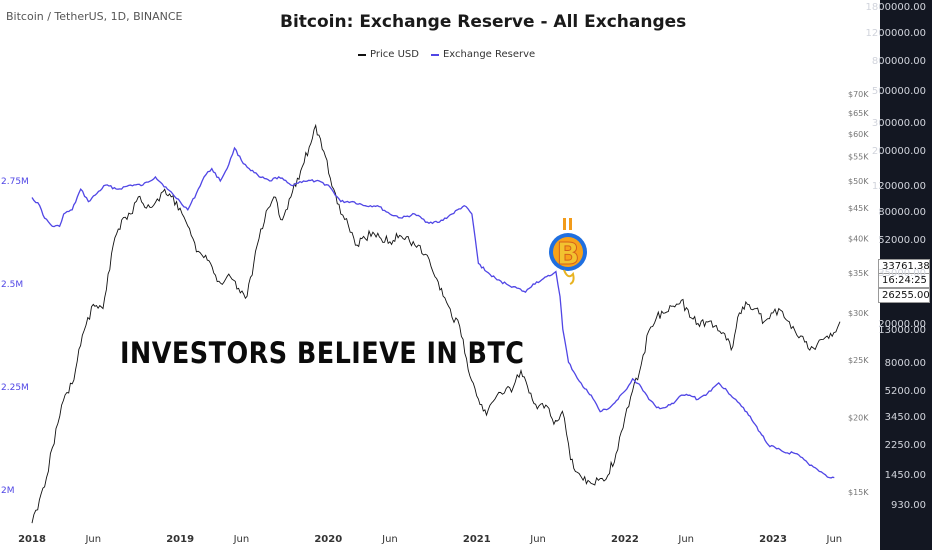 The height and width of the screenshot is (550, 932). What do you see at coordinates (898, 151) in the screenshot?
I see `price-scale-label: 200000.00` at bounding box center [898, 151].